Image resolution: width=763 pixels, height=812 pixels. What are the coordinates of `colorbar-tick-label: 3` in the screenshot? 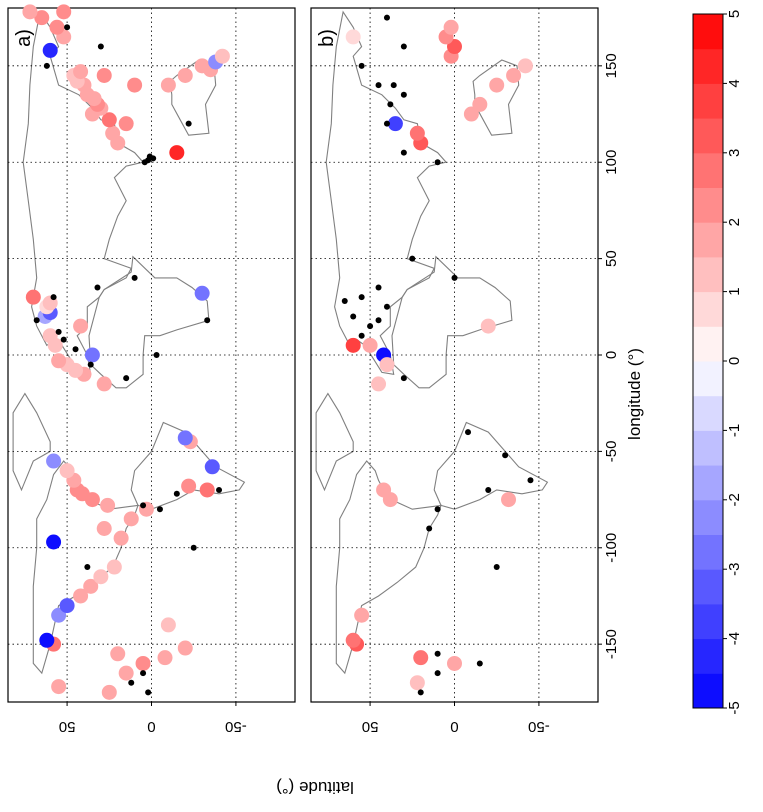 It's located at (734, 153).